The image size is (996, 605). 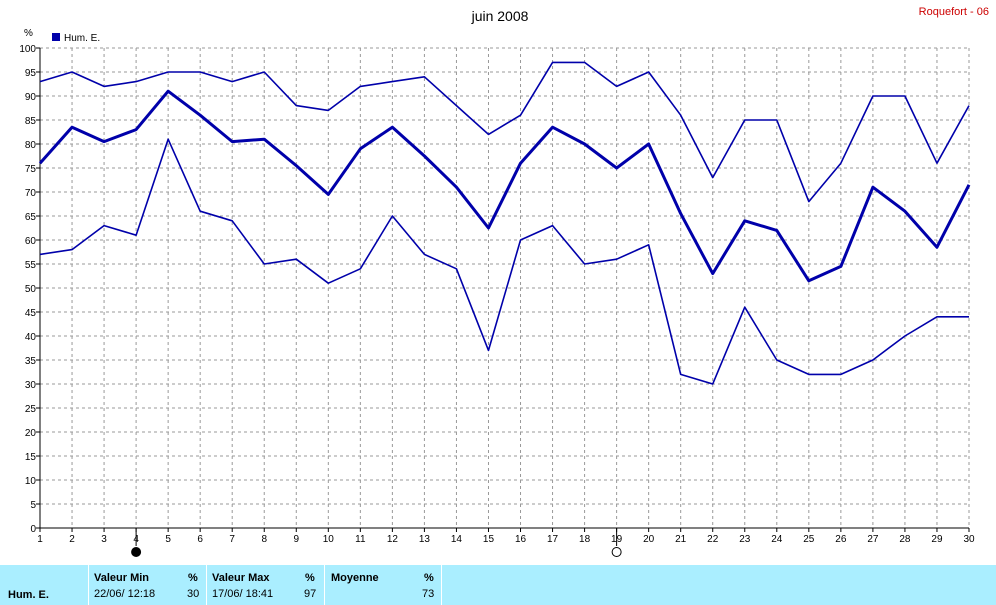 What do you see at coordinates (31, 145) in the screenshot?
I see `y-tick-label: 80` at bounding box center [31, 145].